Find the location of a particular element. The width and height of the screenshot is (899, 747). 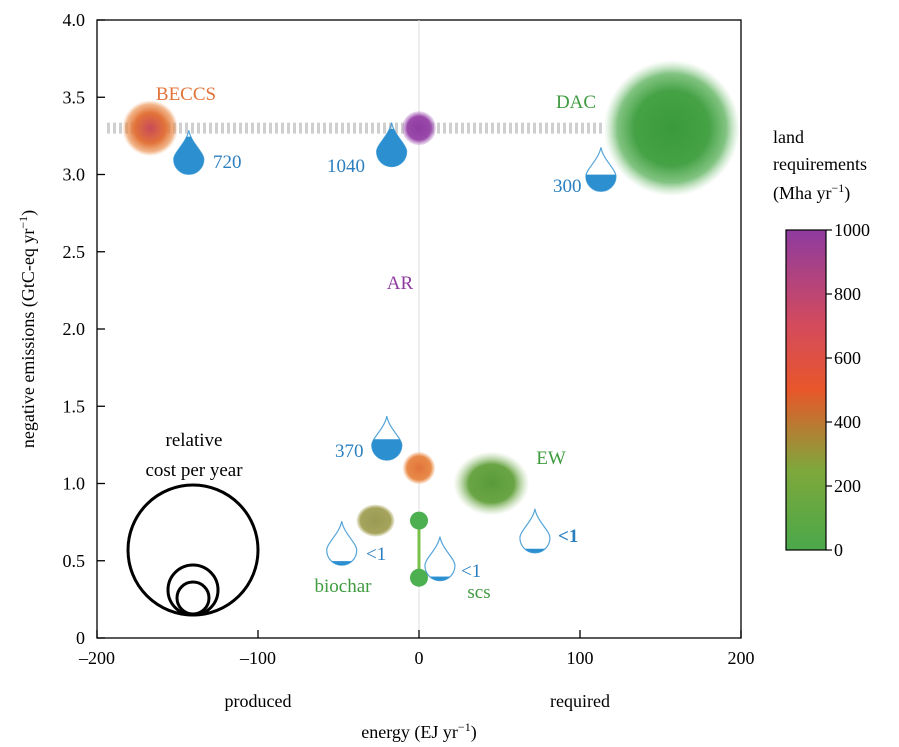

label-biochar: biochar is located at coordinates (344, 586).